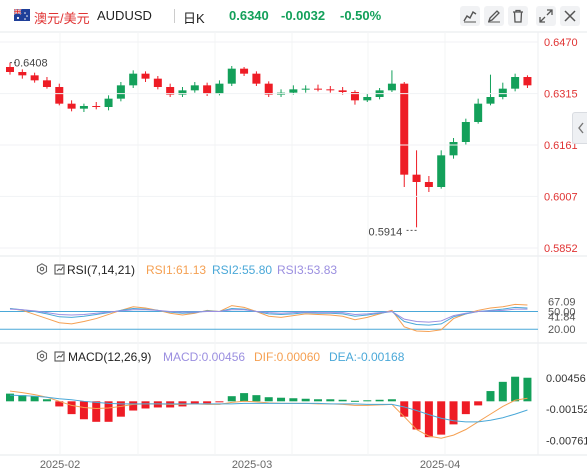  I want to click on close-button, so click(570, 16).